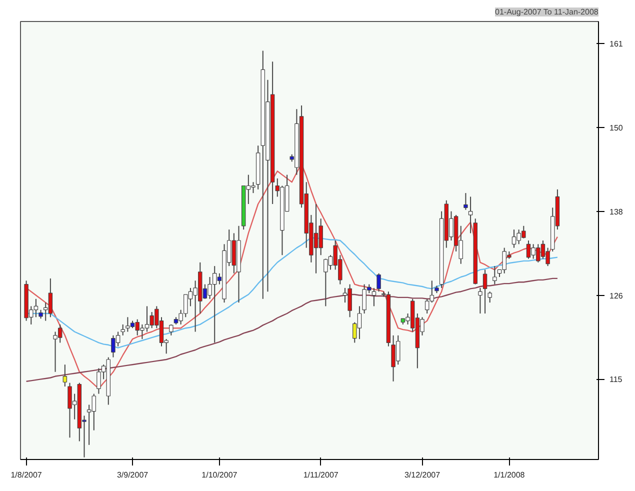 The image size is (635, 491). Describe the element at coordinates (617, 211) in the screenshot. I see `y-tick-label: 138` at that location.